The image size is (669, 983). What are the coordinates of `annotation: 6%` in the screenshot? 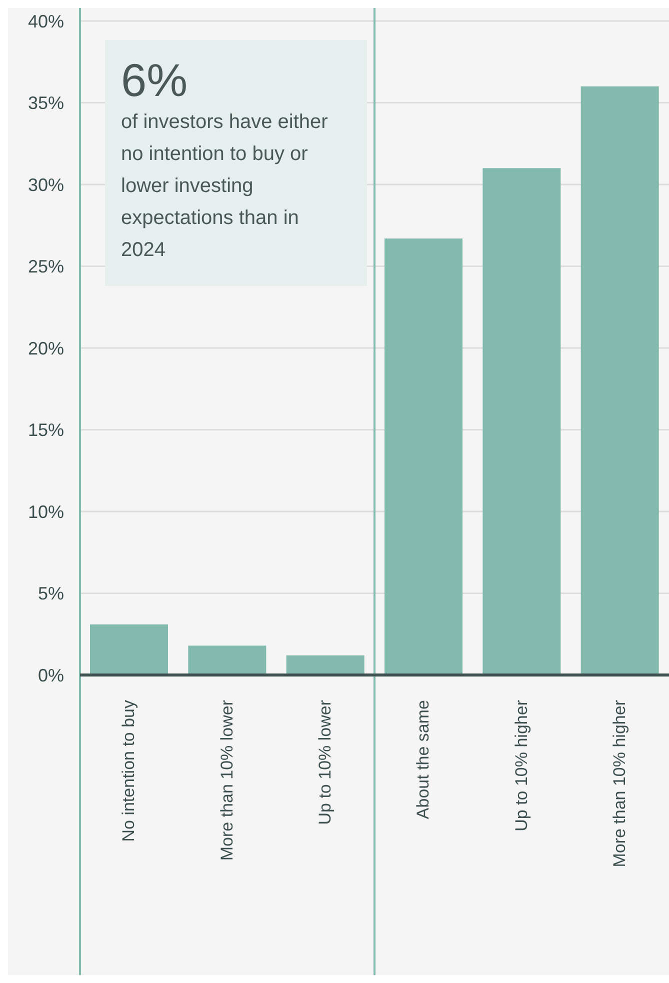 It's located at (154, 80).